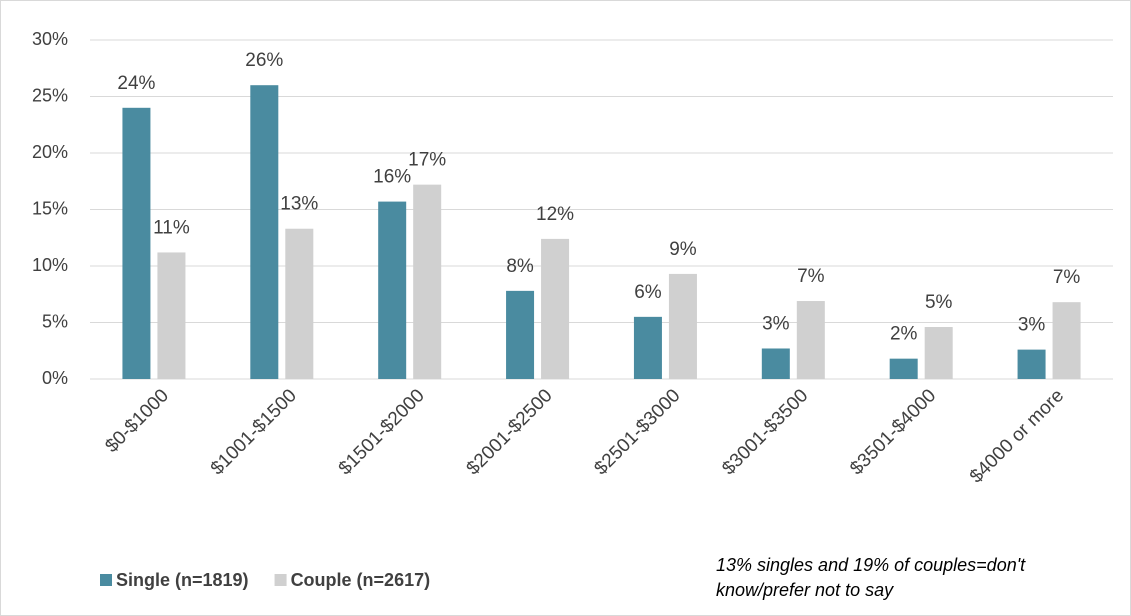 The image size is (1131, 616). What do you see at coordinates (50, 208) in the screenshot?
I see `y-tick-label: 15%` at bounding box center [50, 208].